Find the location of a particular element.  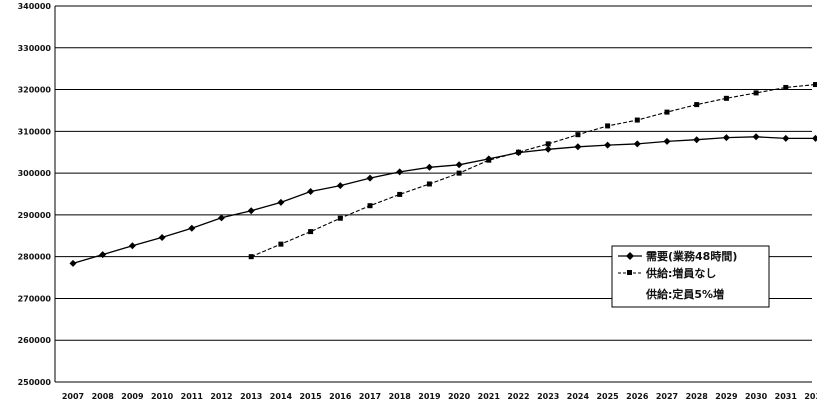

x-tick-label: 2021 is located at coordinates (489, 396).